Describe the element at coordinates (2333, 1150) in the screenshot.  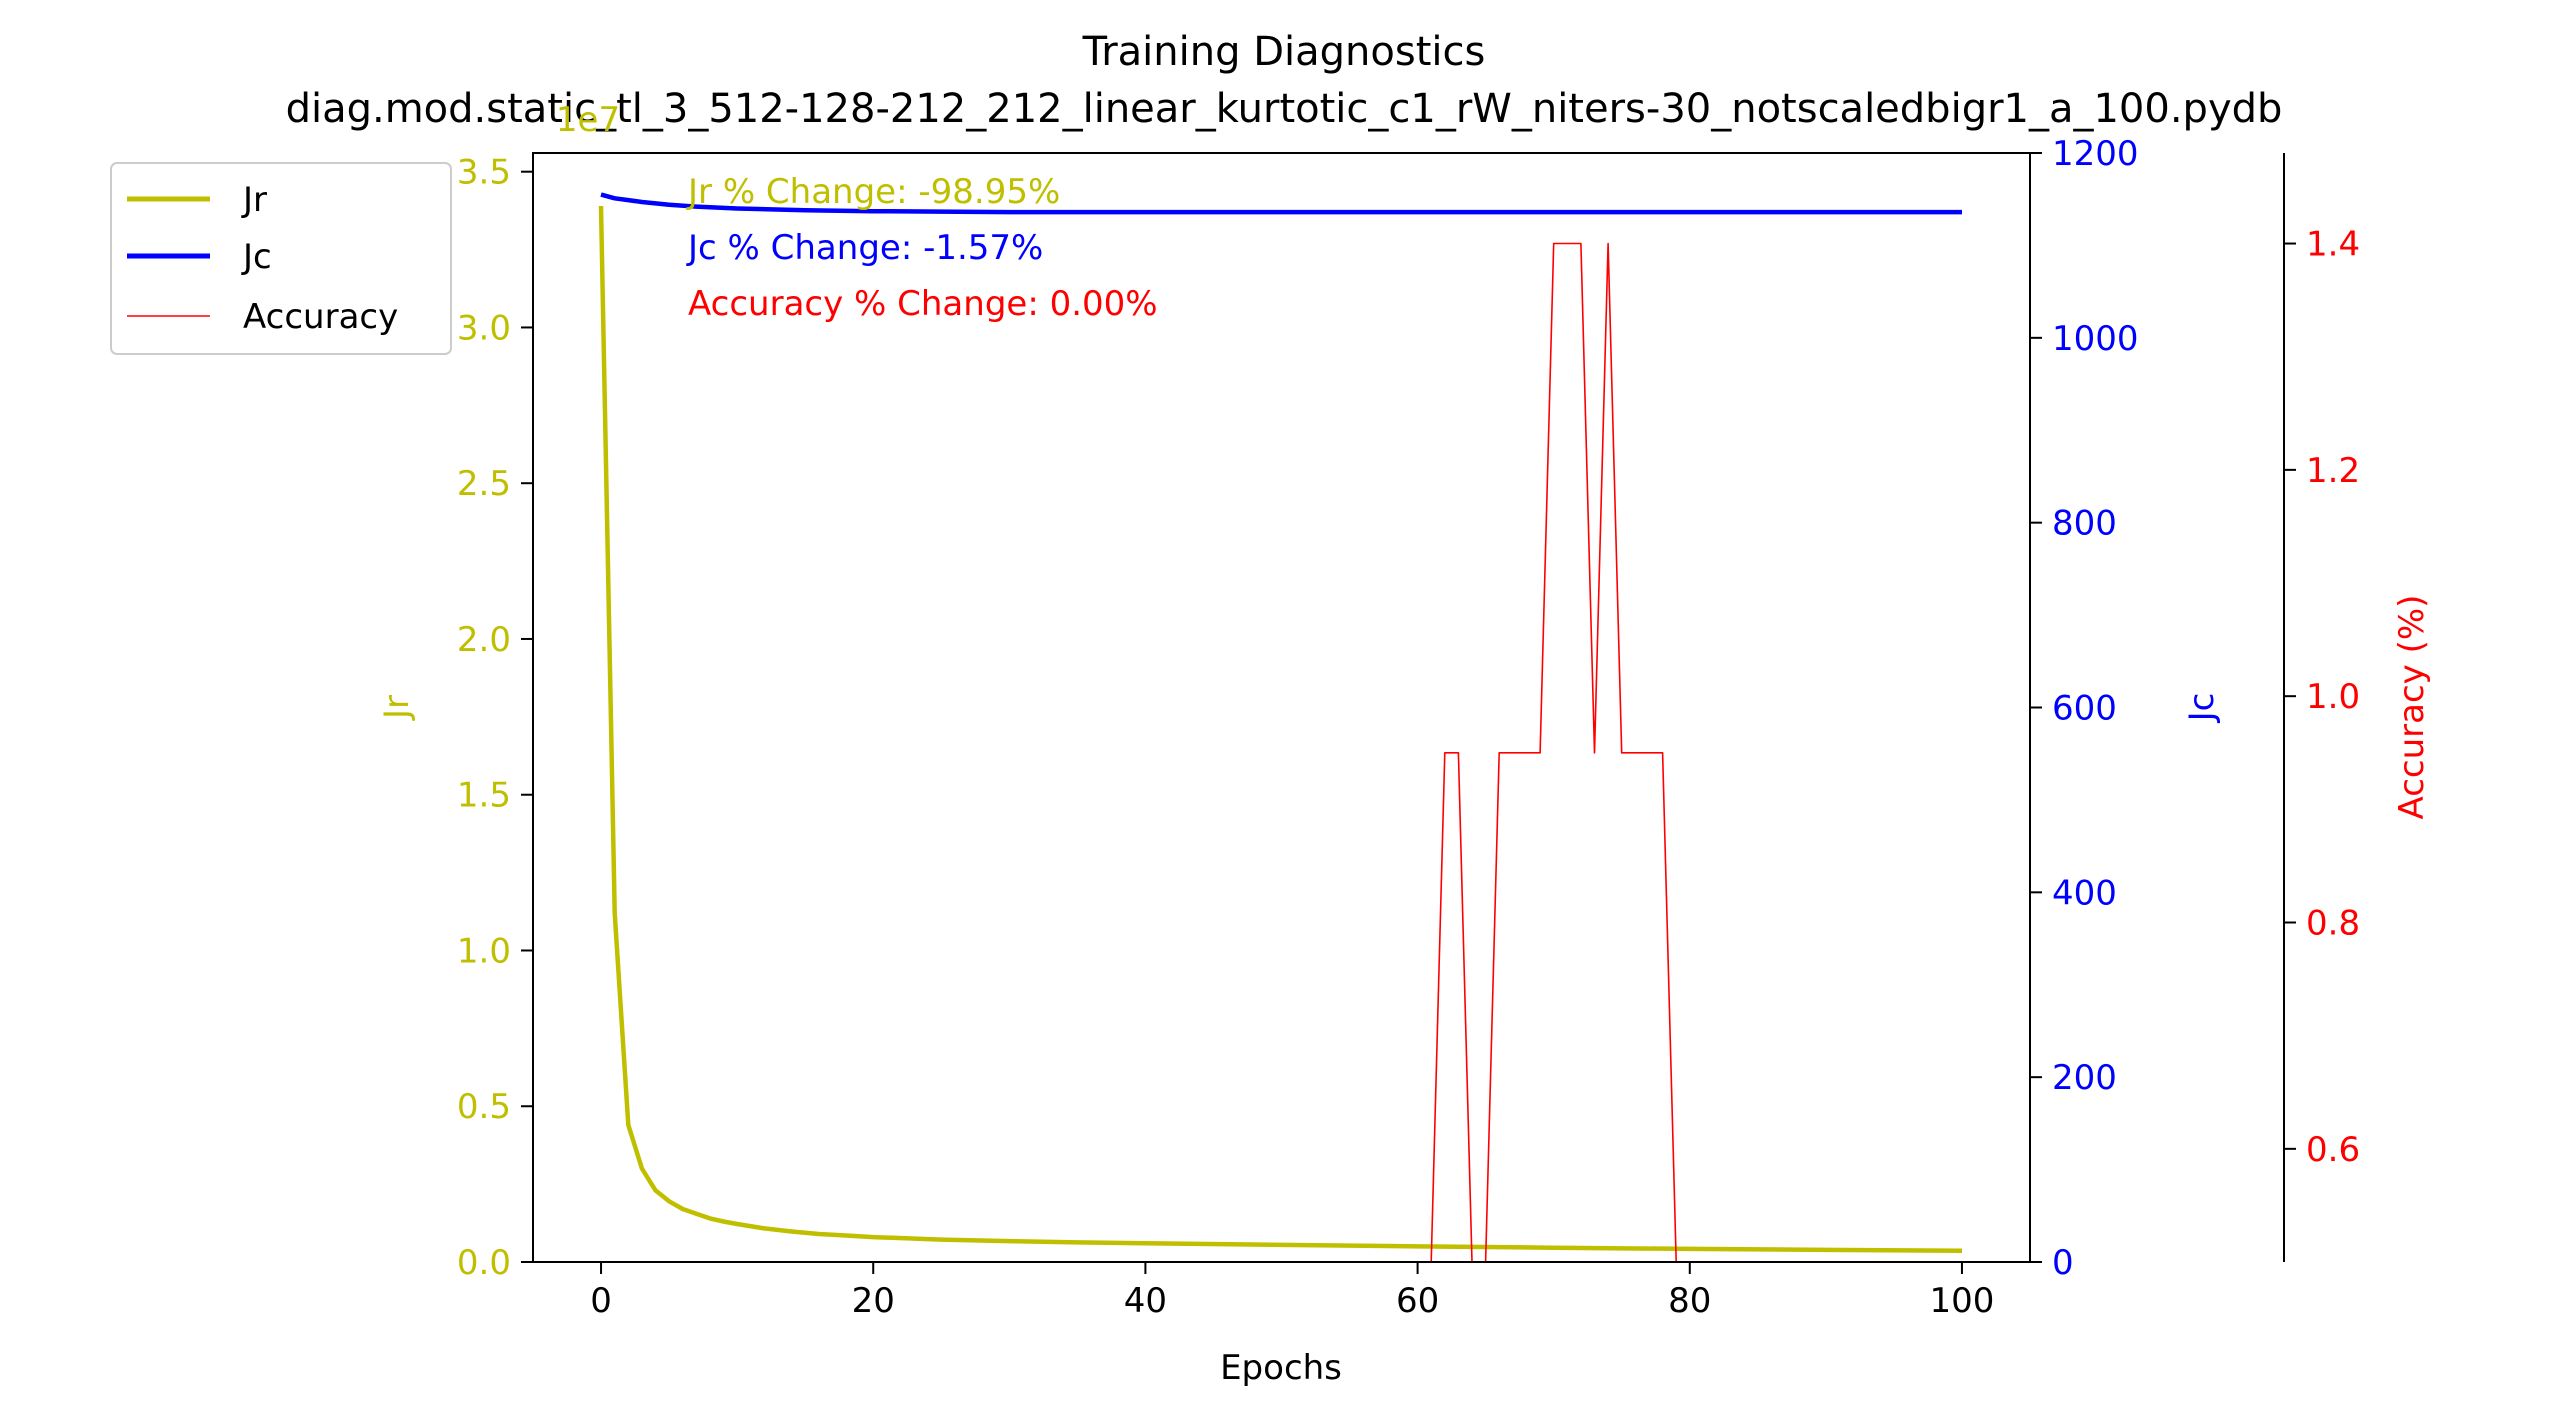
I see `accuracy-tick-label: 0.6` at that location.